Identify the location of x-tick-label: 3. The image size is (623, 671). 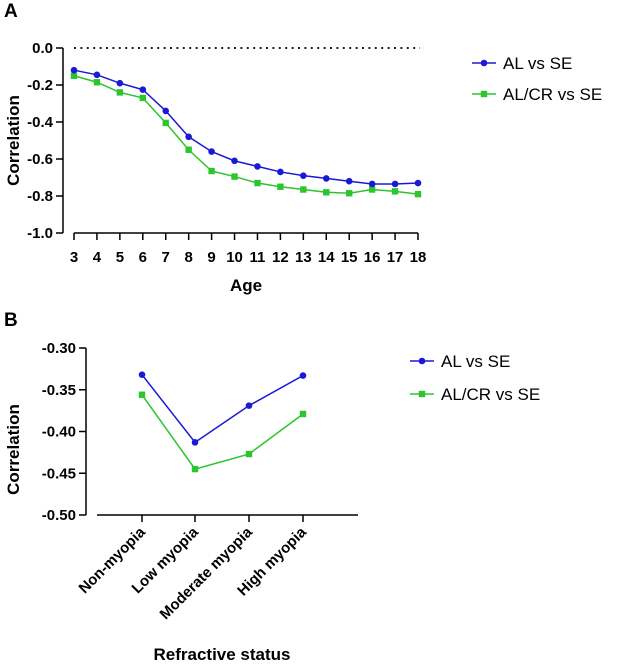
(74, 257).